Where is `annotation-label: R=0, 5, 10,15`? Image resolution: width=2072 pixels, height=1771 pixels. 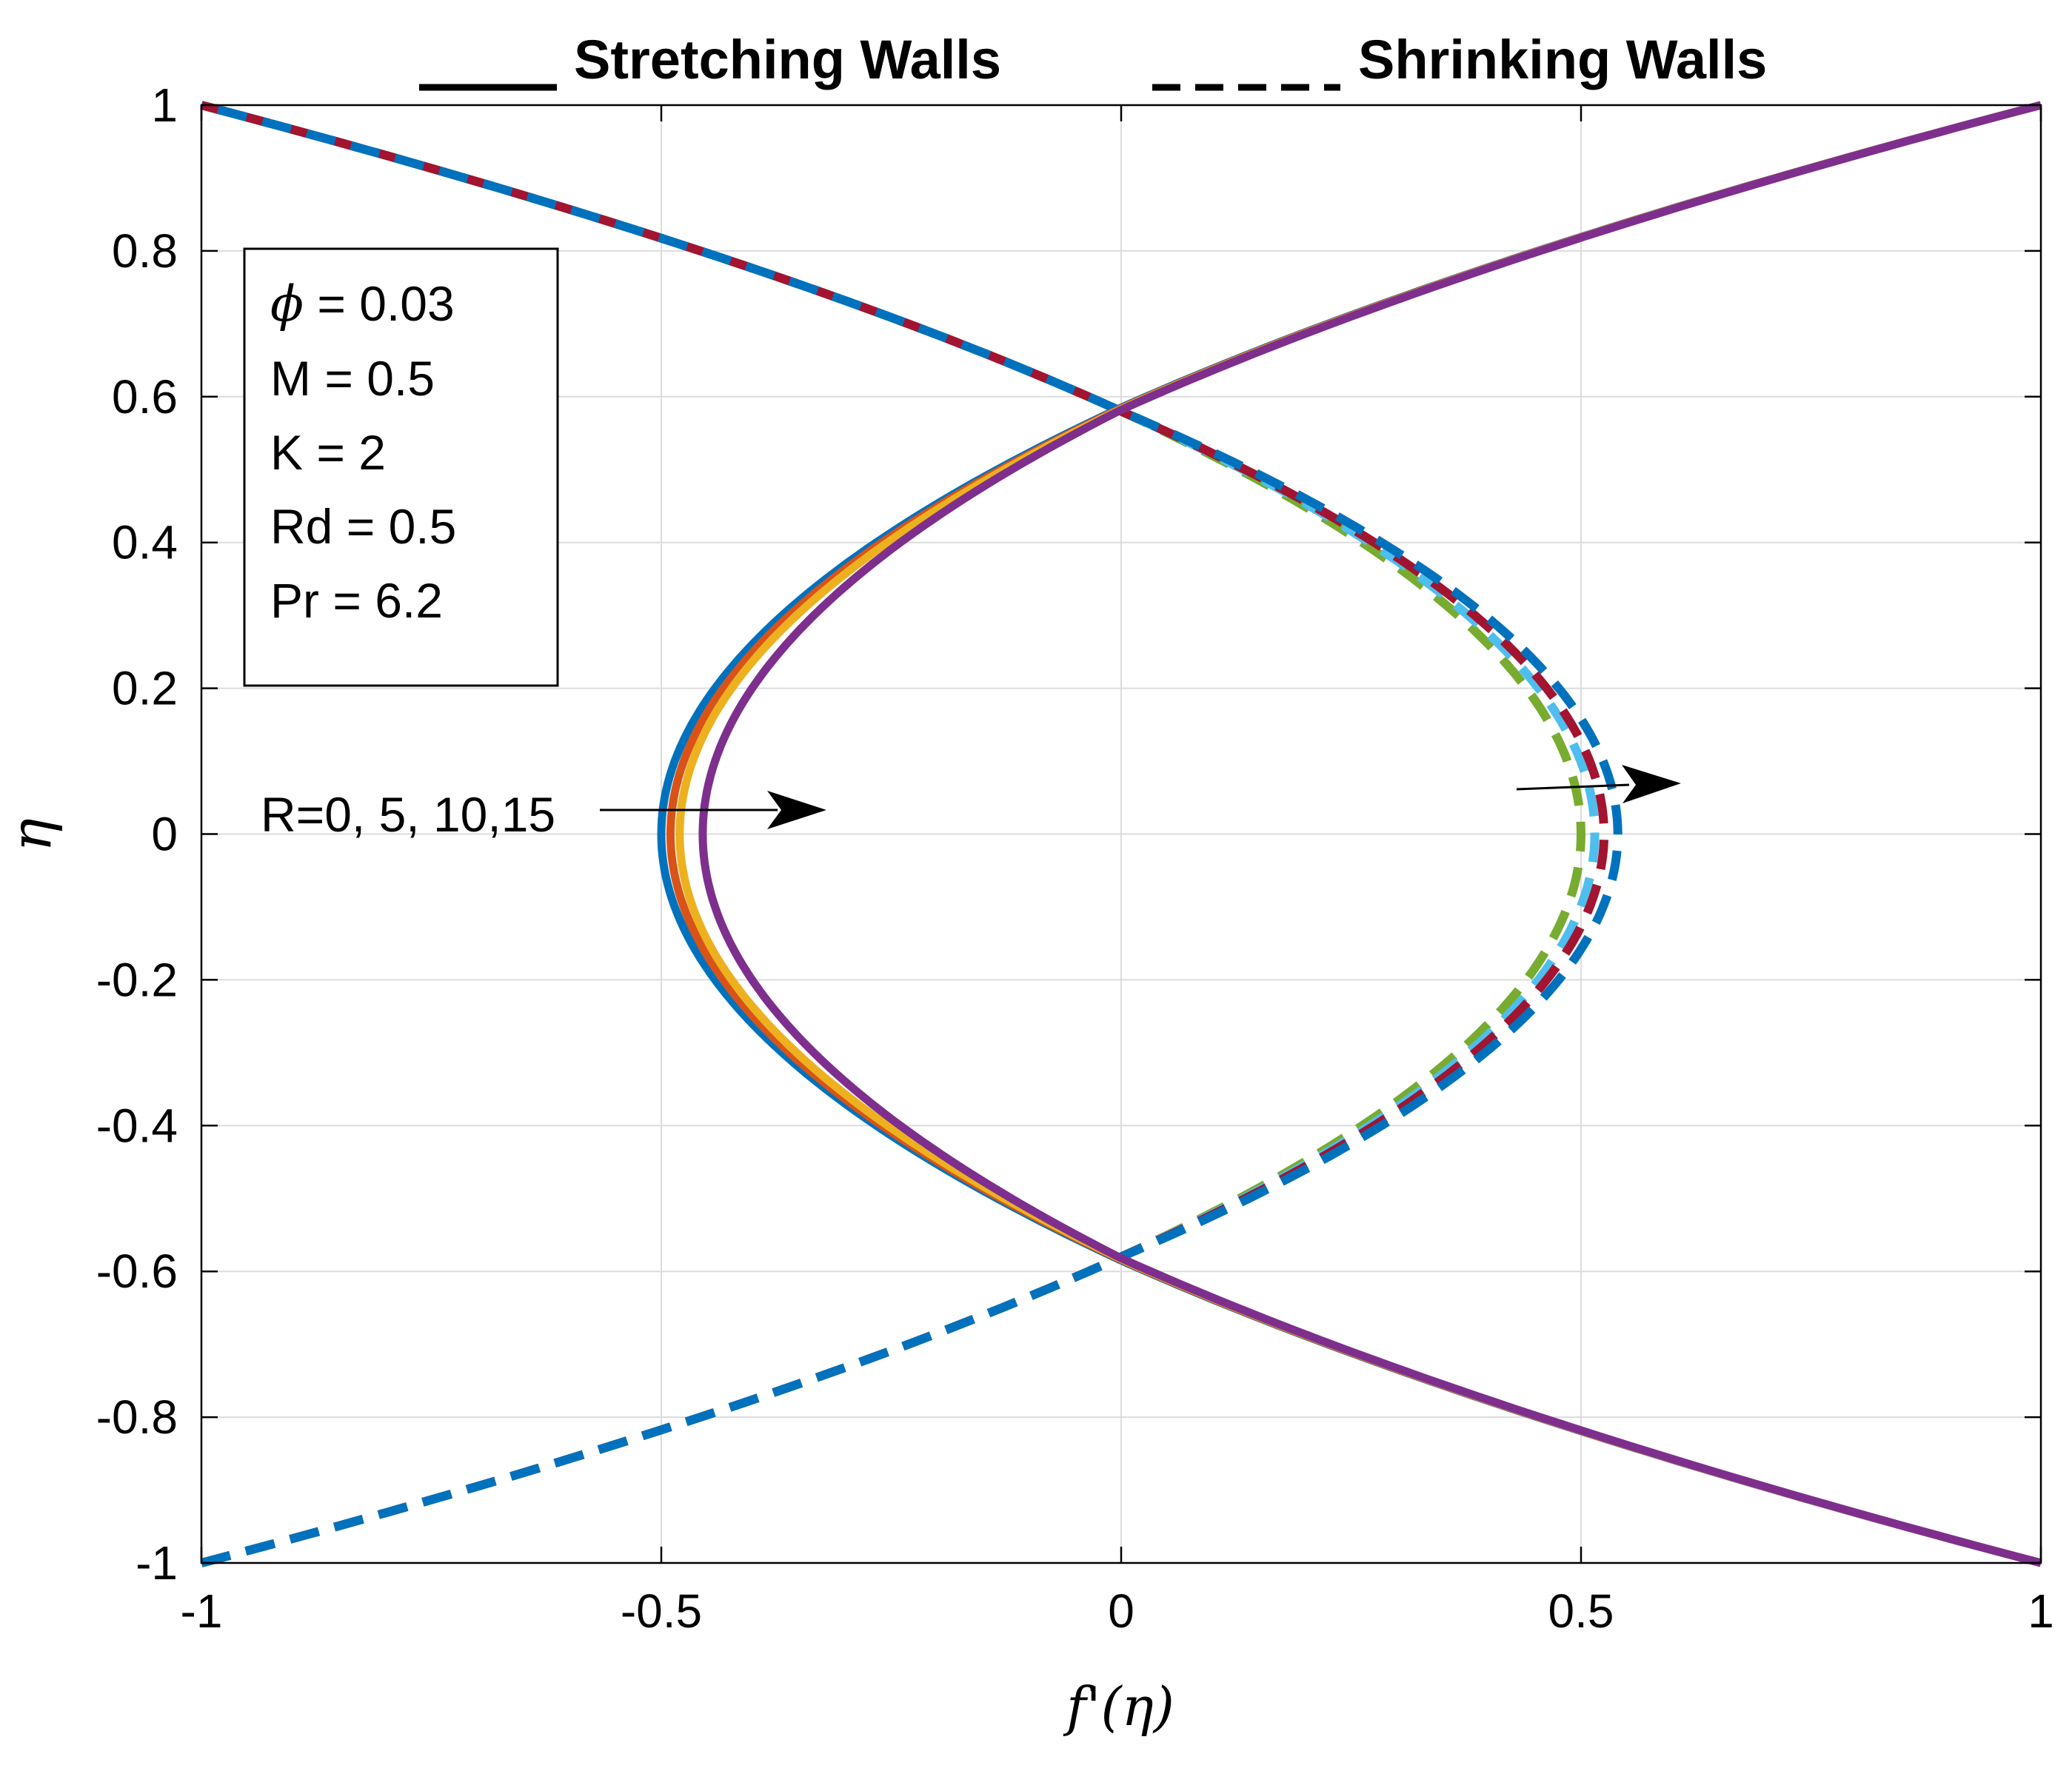
annotation-label: R=0, 5, 10,15 is located at coordinates (408, 815).